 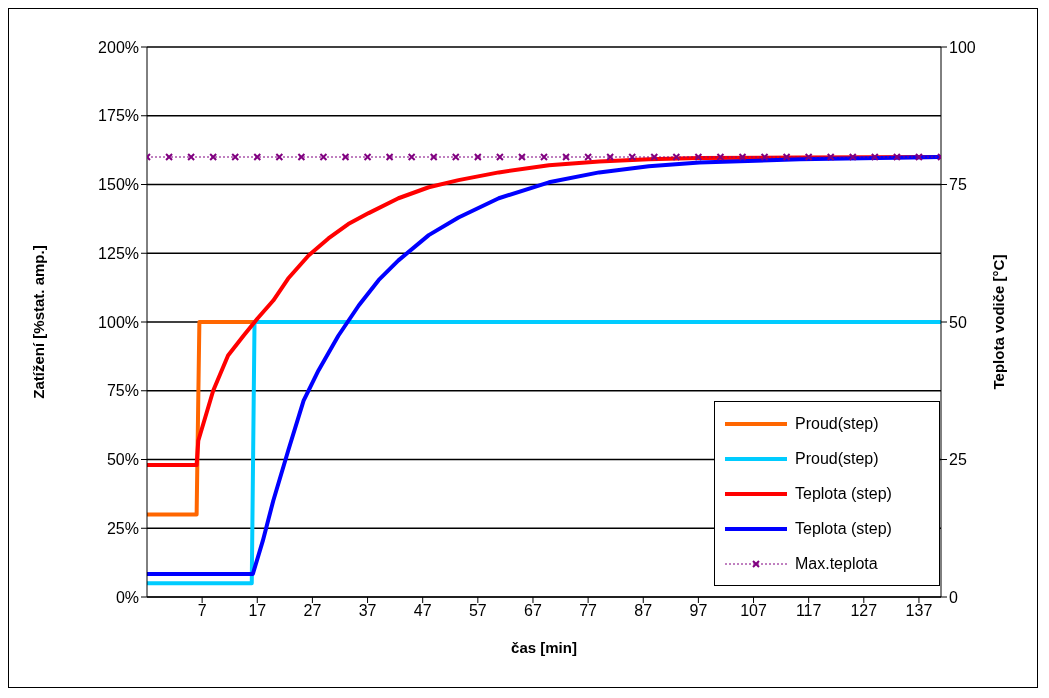 What do you see at coordinates (118, 47) in the screenshot?
I see `y-tick-label: 200%` at bounding box center [118, 47].